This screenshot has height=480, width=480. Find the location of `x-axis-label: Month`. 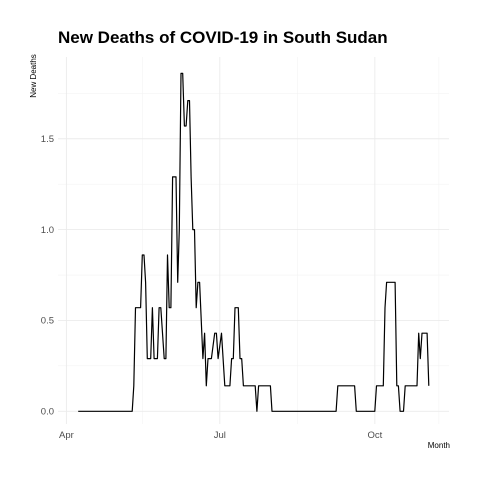

x-axis-label: Month is located at coordinates (439, 445).